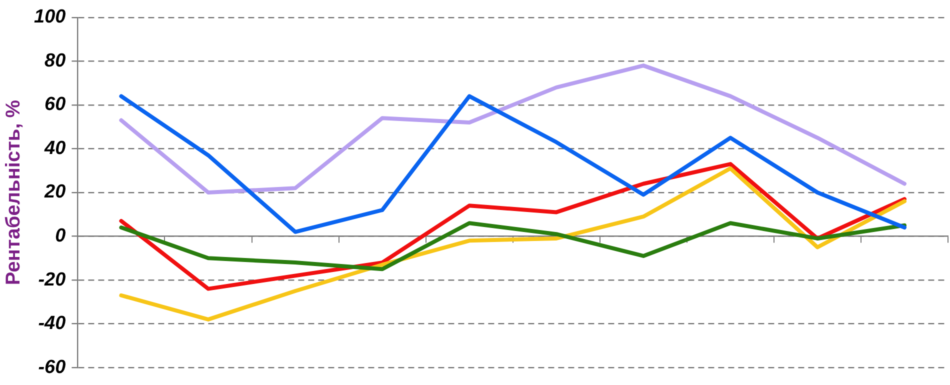 This screenshot has width=950, height=385. I want to click on y-tick-label: 0, so click(60, 236).